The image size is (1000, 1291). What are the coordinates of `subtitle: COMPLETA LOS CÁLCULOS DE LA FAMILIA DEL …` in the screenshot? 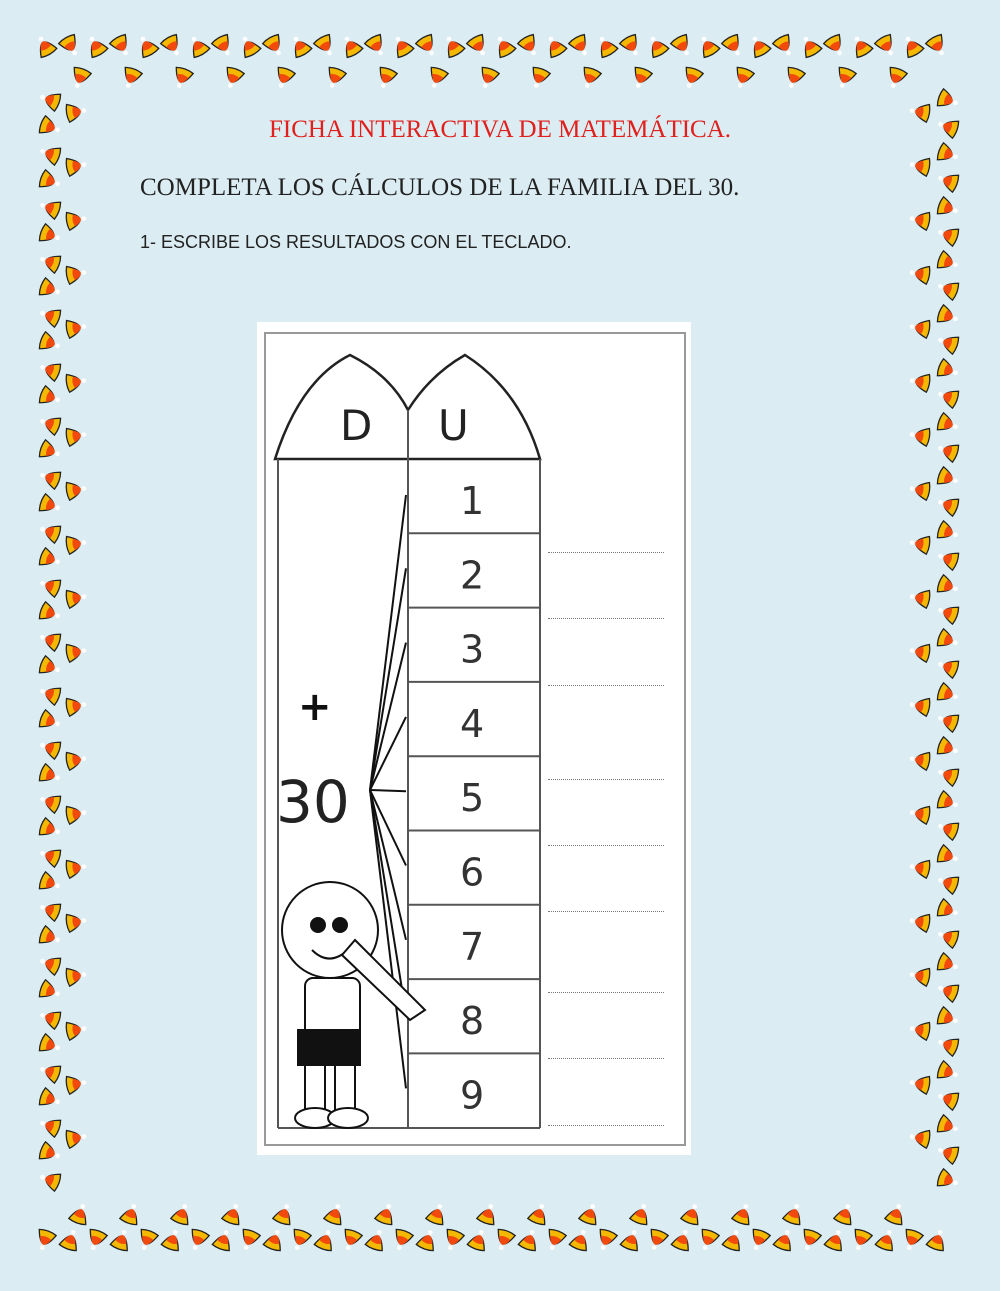 It's located at (440, 187).